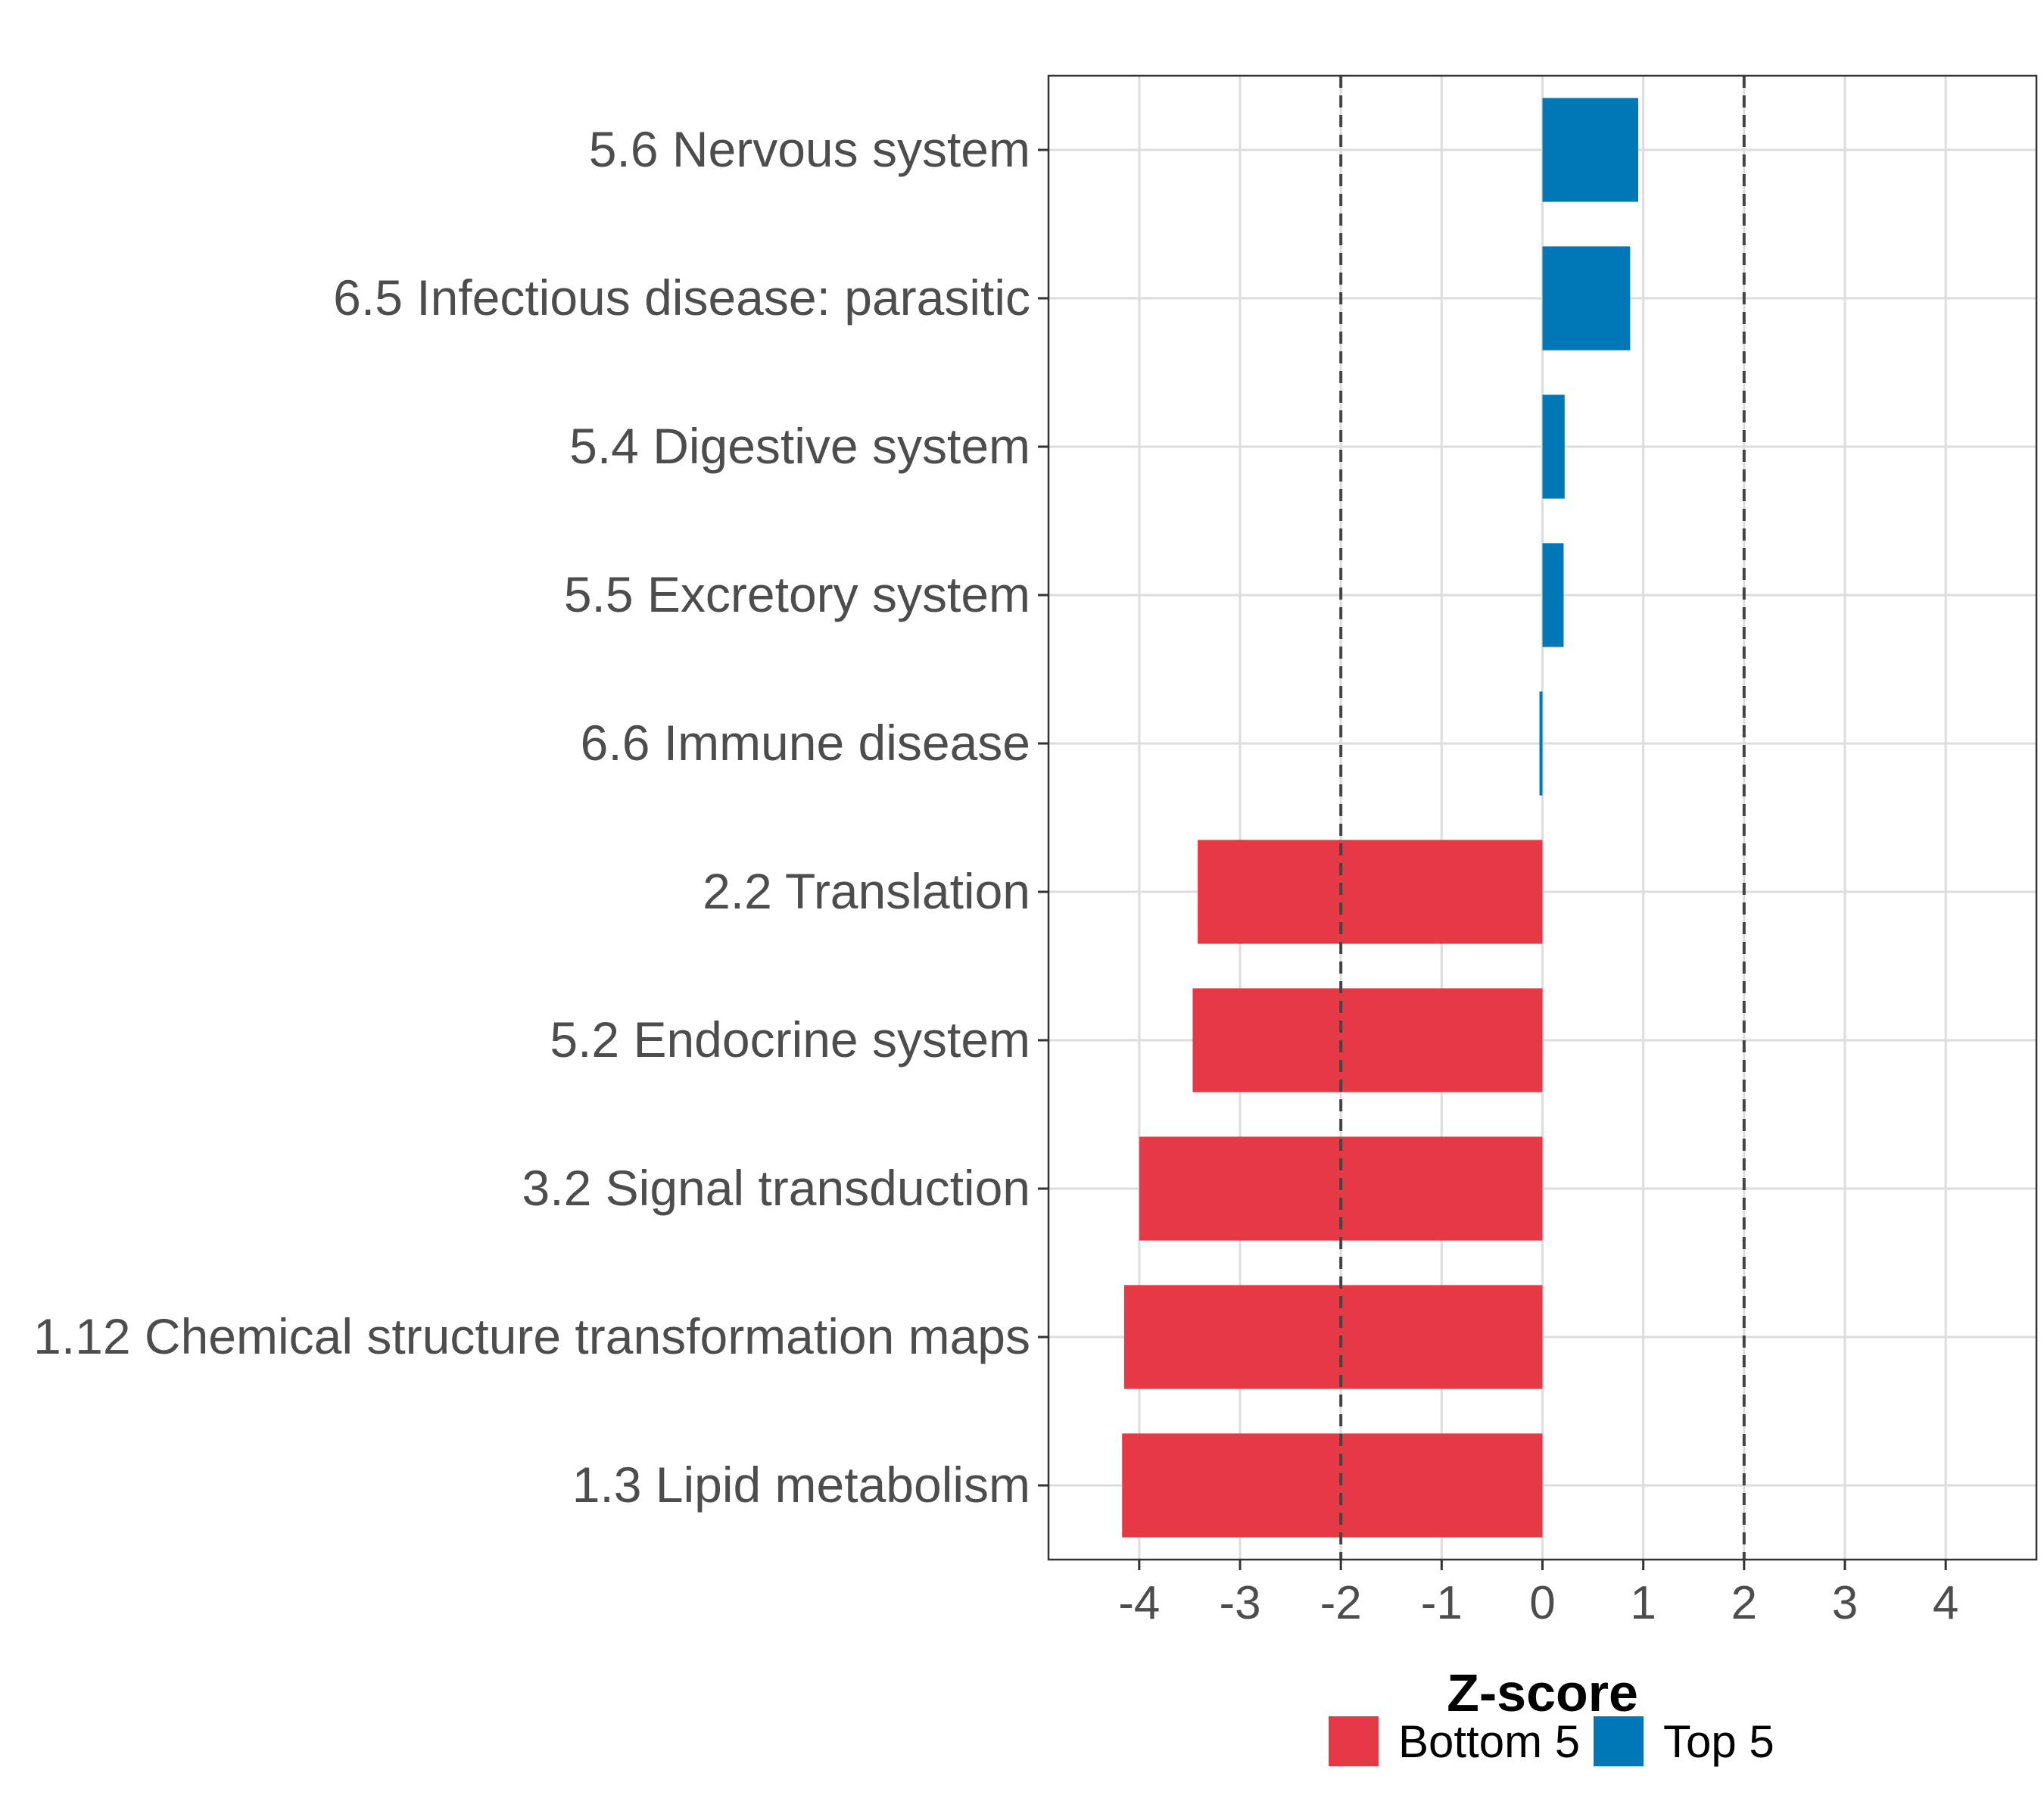 The image size is (2044, 1817). I want to click on category-label: 6.6 Immune disease, so click(805, 743).